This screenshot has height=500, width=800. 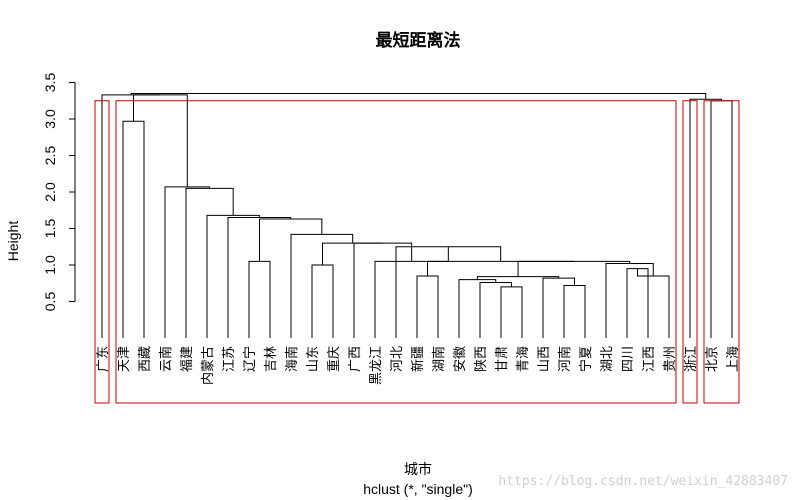 What do you see at coordinates (481, 359) in the screenshot?
I see `leaf-label: 陕西` at bounding box center [481, 359].